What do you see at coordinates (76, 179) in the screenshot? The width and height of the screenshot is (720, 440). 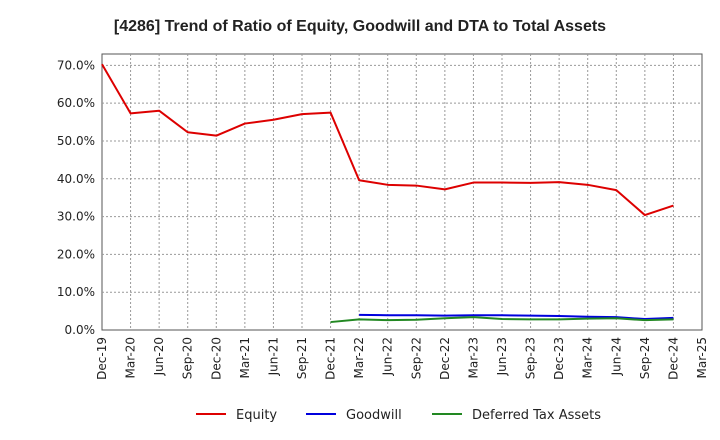 I see `y-tick-label: 40.0%` at bounding box center [76, 179].